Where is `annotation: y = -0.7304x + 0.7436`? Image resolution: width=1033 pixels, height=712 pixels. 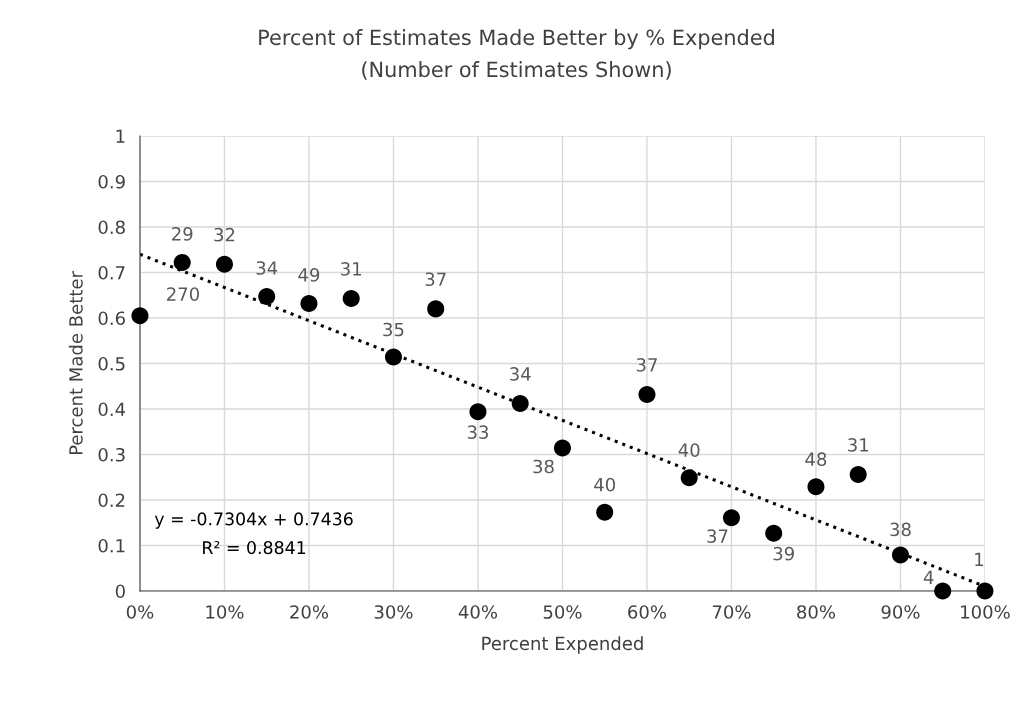 annotation: y = -0.7304x + 0.7436 is located at coordinates (253, 520).